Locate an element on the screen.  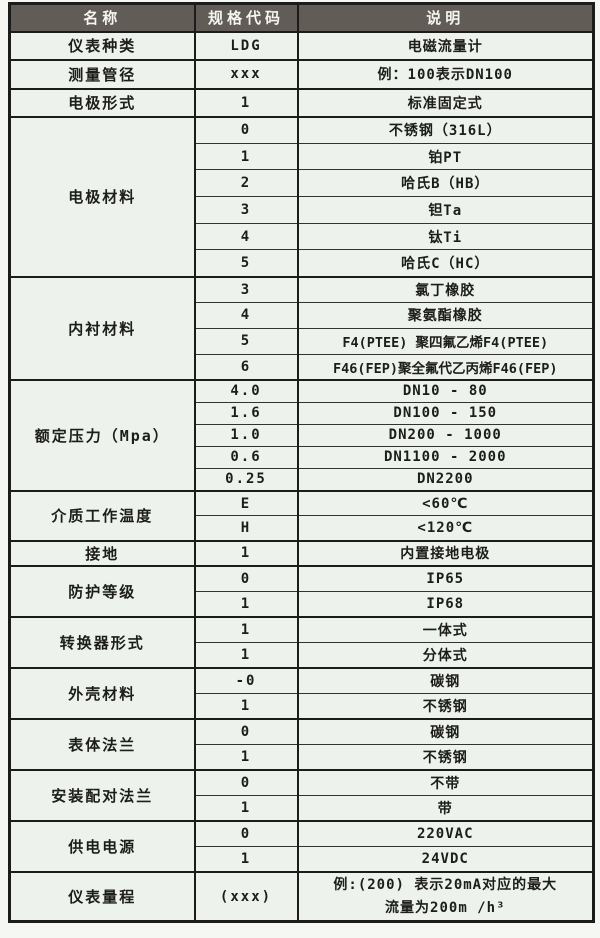
table-row: 外壳材料 -0 碳钢 is located at coordinates (301, 692).